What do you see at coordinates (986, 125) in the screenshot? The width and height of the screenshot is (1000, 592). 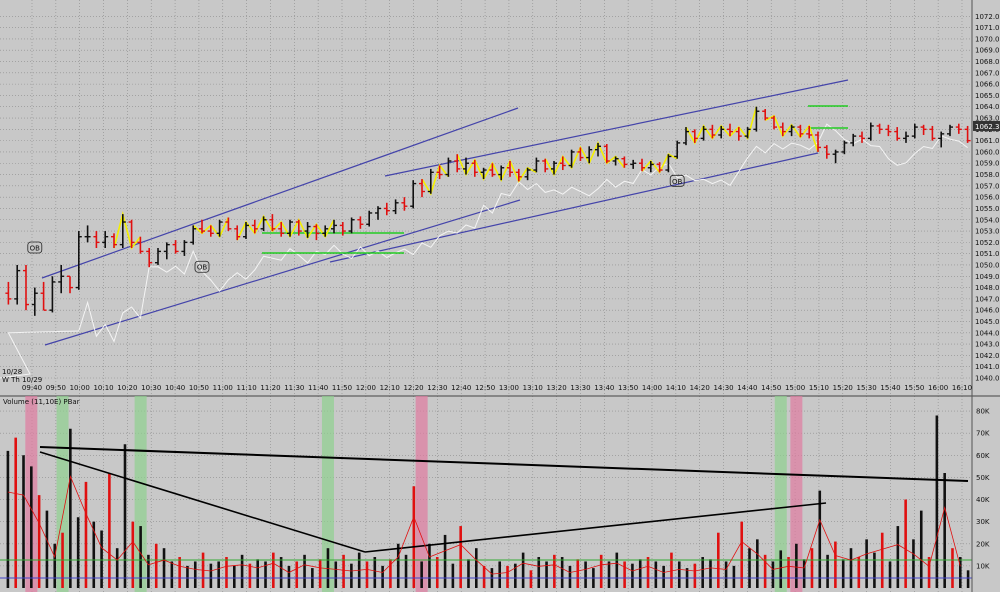 I see `last-price-tag` at bounding box center [986, 125].